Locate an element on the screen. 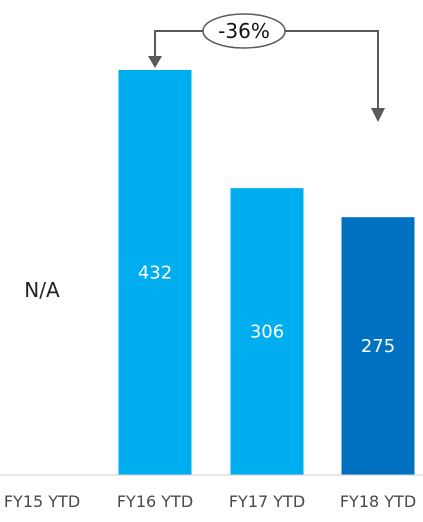  tick-label-fy15-ytd: FY15 YTD is located at coordinates (42, 501).